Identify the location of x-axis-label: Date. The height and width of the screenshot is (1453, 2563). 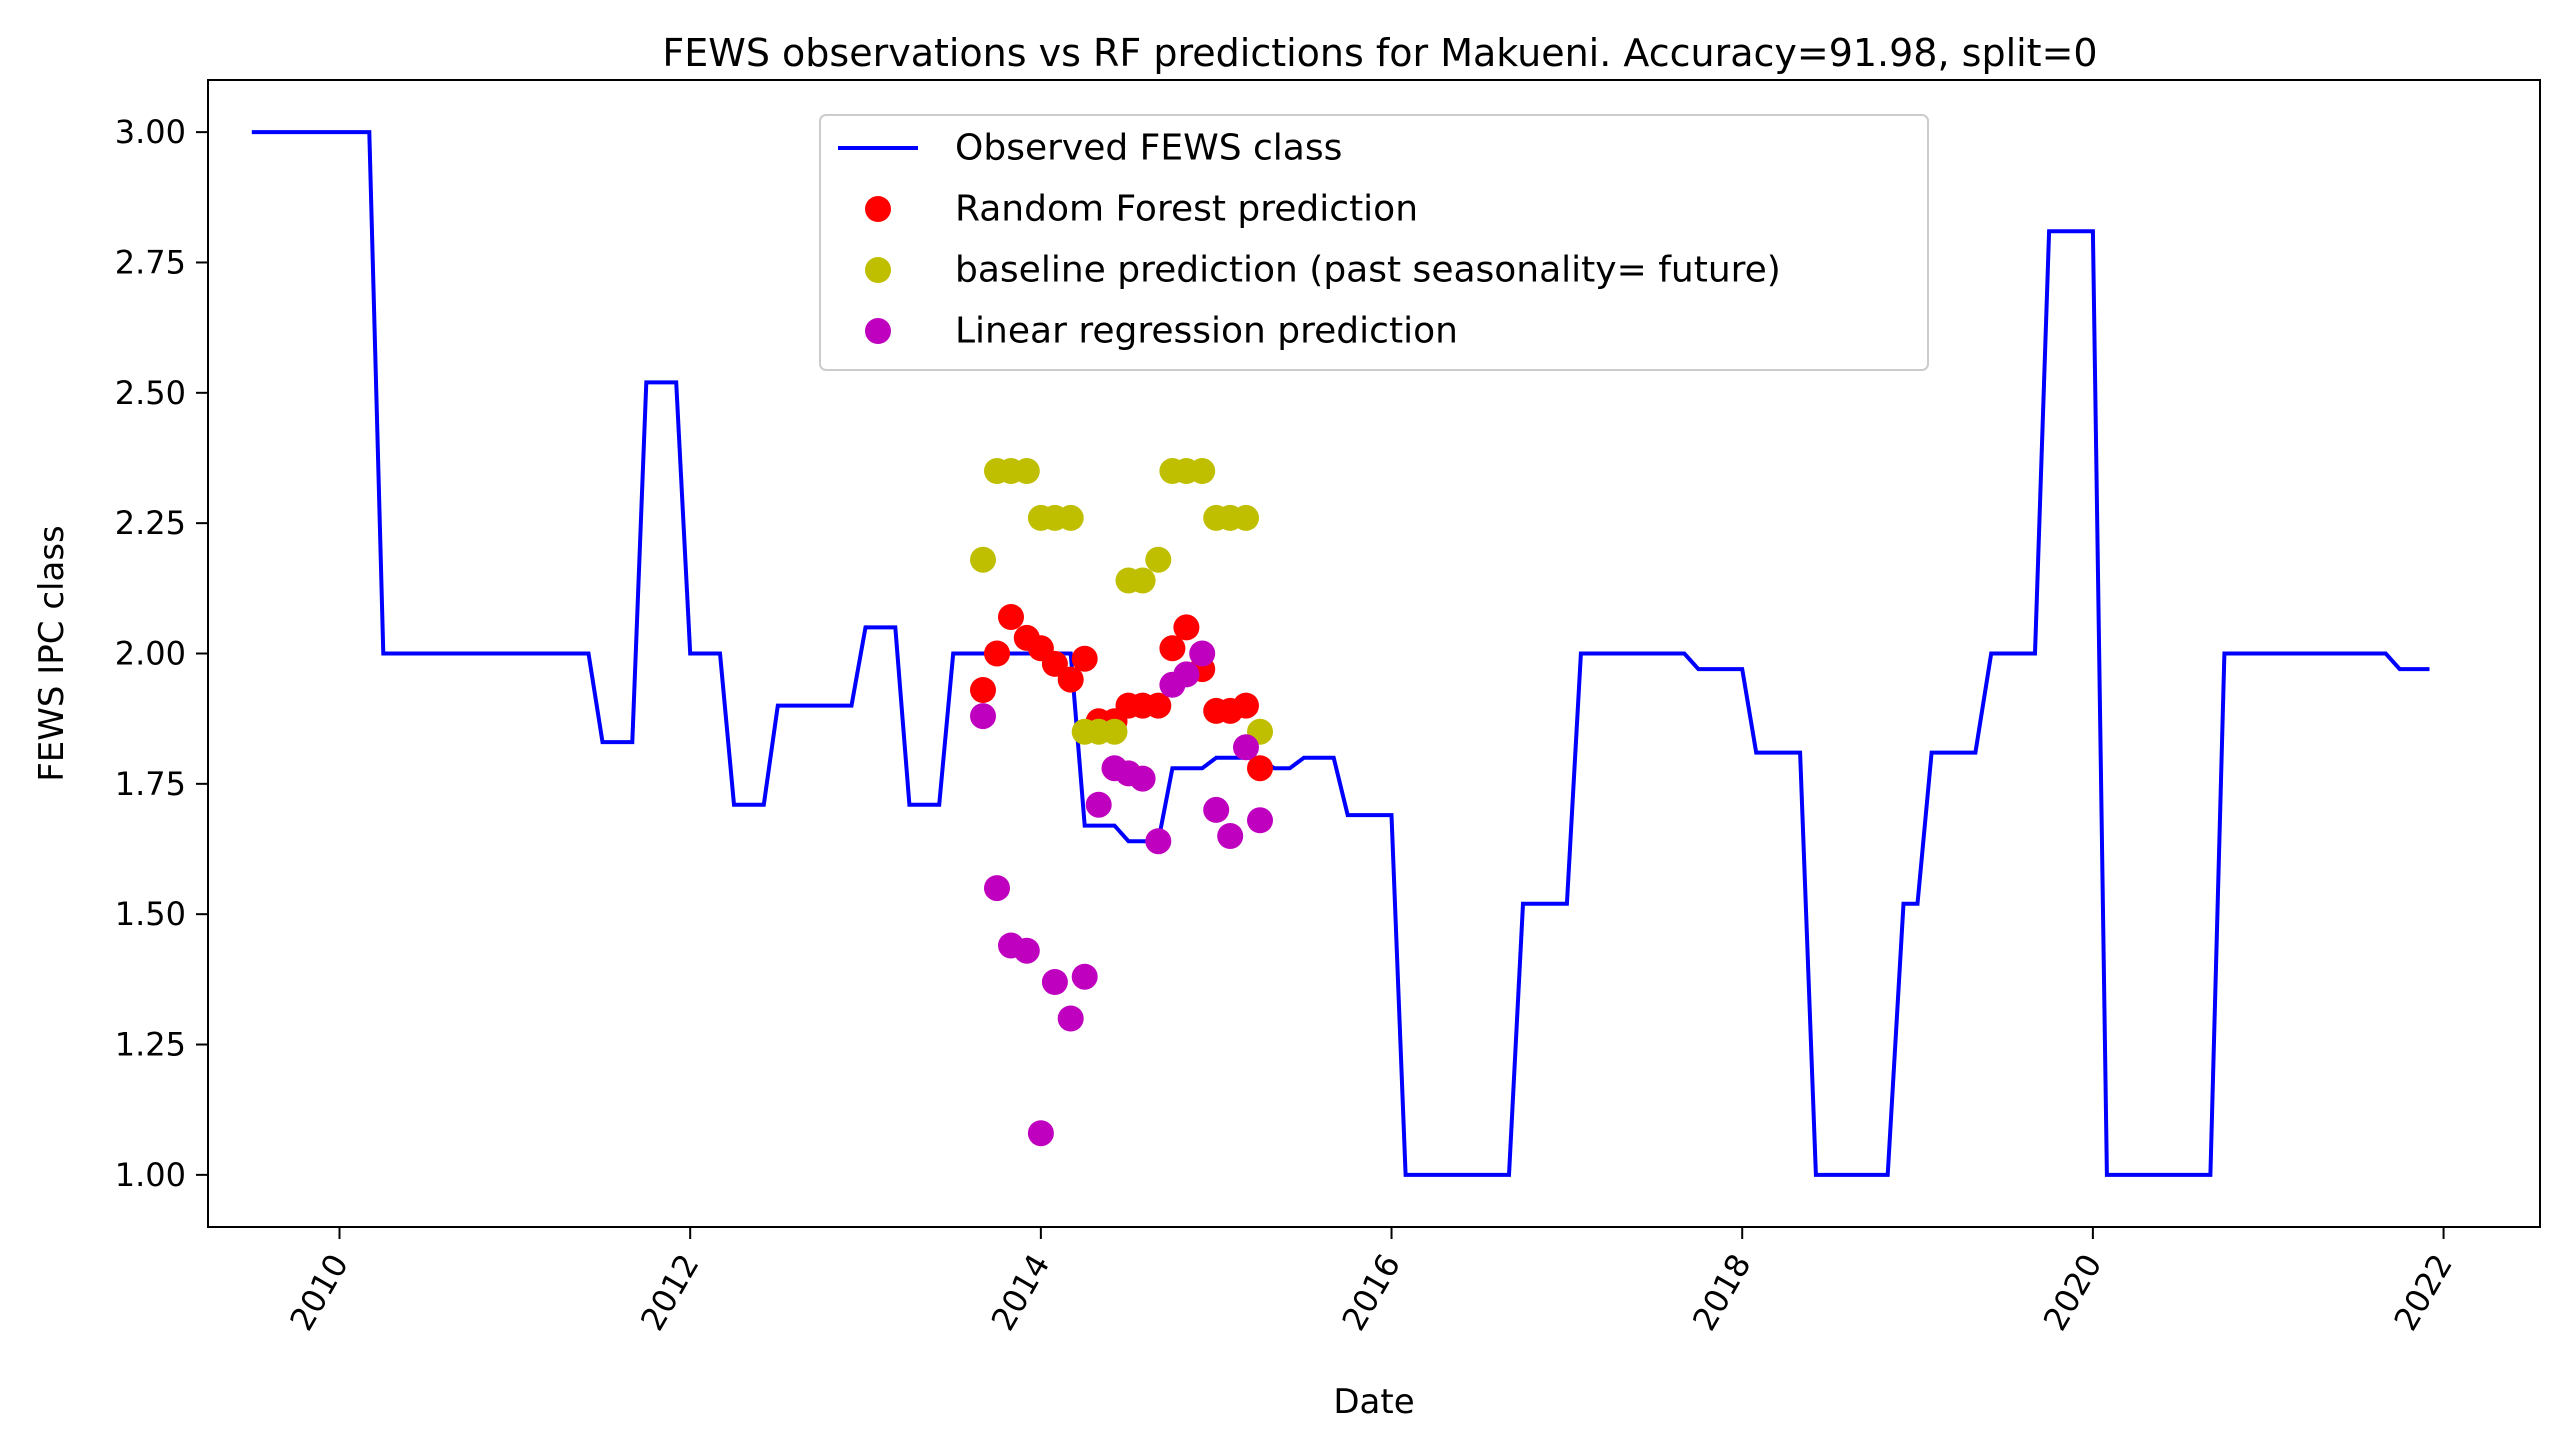
(1373, 1402).